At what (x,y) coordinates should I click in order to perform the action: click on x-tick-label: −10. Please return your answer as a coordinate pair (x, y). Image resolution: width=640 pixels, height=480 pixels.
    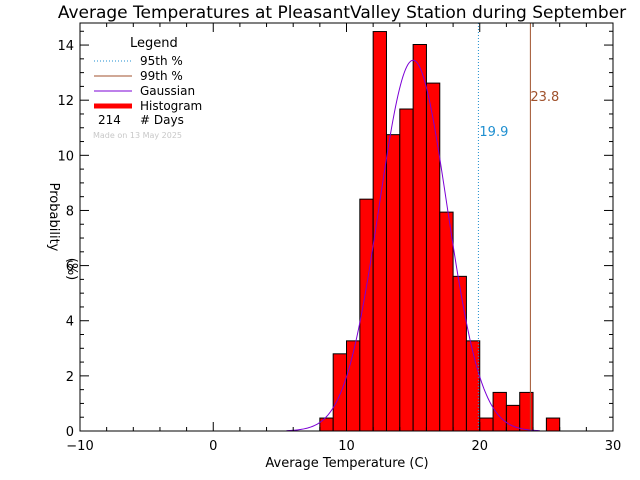
    Looking at the image, I should click on (79, 446).